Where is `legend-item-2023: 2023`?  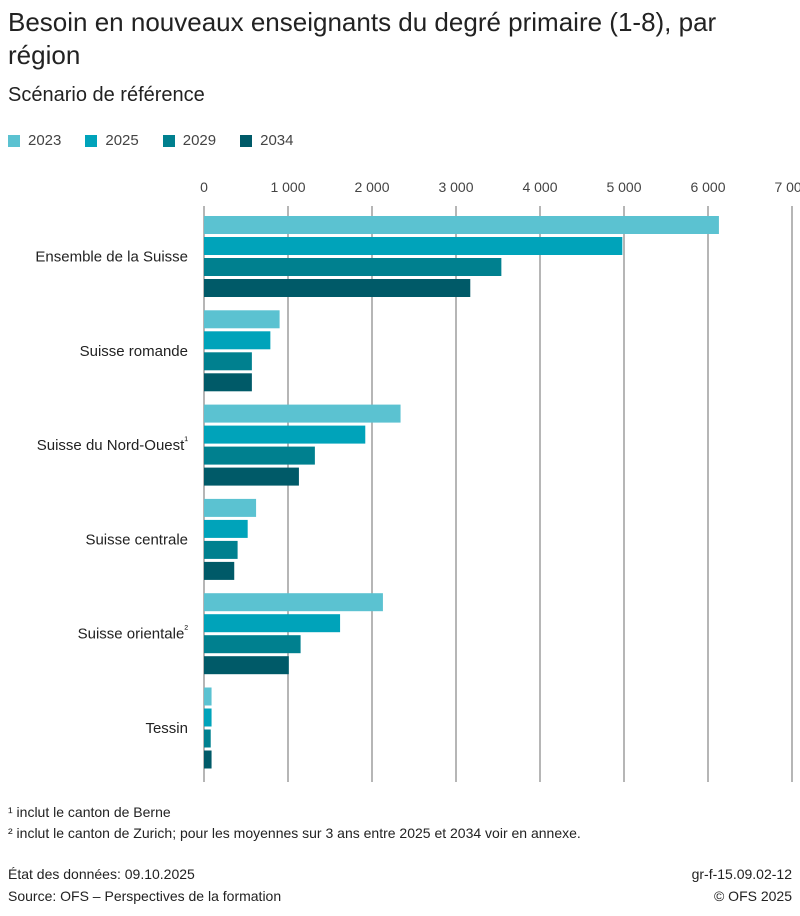 legend-item-2023: 2023 is located at coordinates (34, 140).